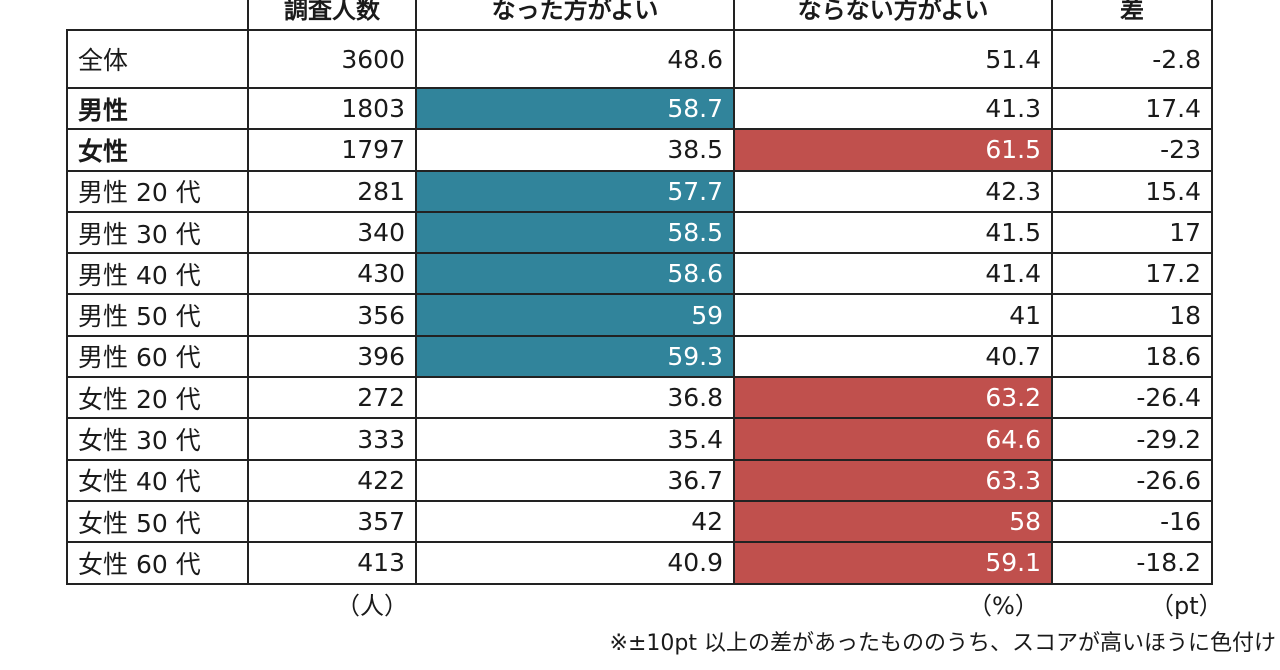  Describe the element at coordinates (893, 191) in the screenshot. I see `row-no: 42.3` at that location.